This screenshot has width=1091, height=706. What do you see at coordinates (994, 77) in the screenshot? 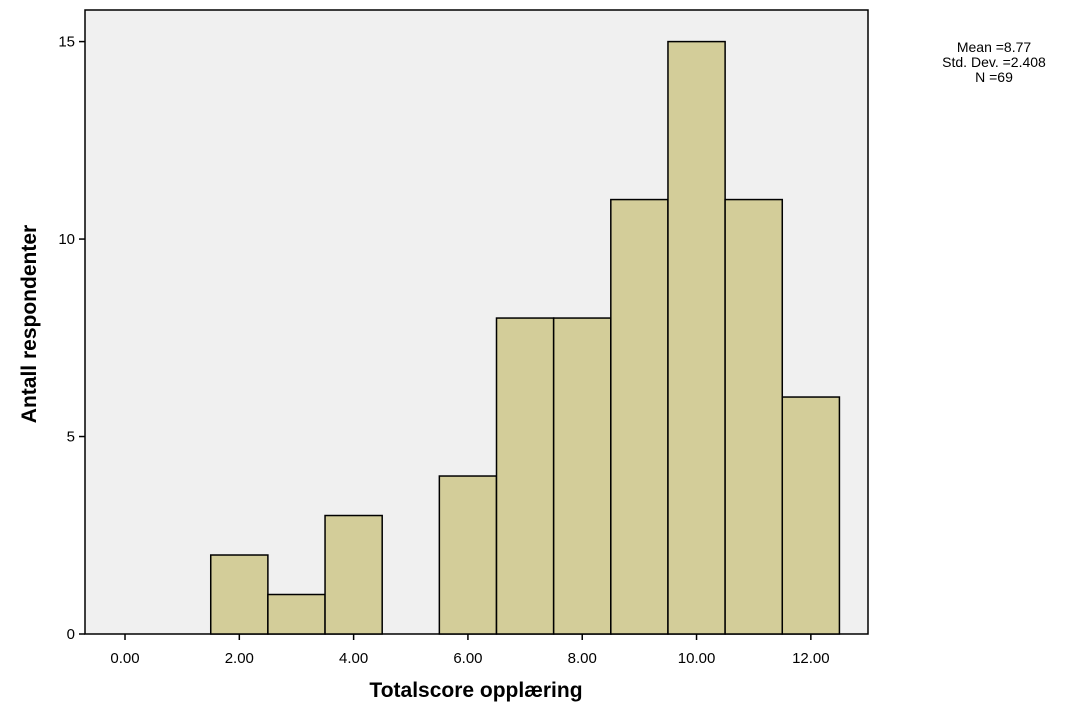
I see `stats-n: N =69` at bounding box center [994, 77].